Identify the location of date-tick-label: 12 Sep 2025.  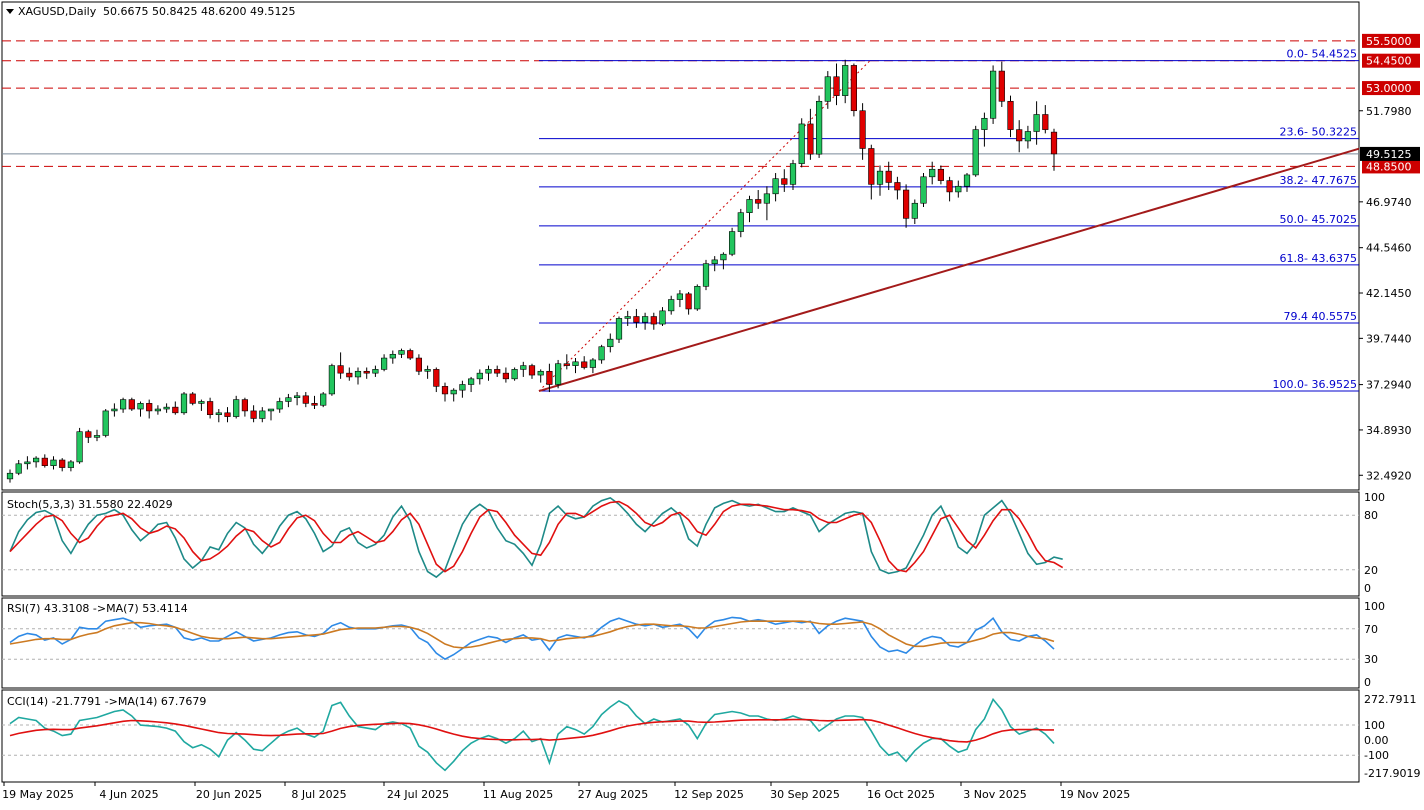
(709, 794).